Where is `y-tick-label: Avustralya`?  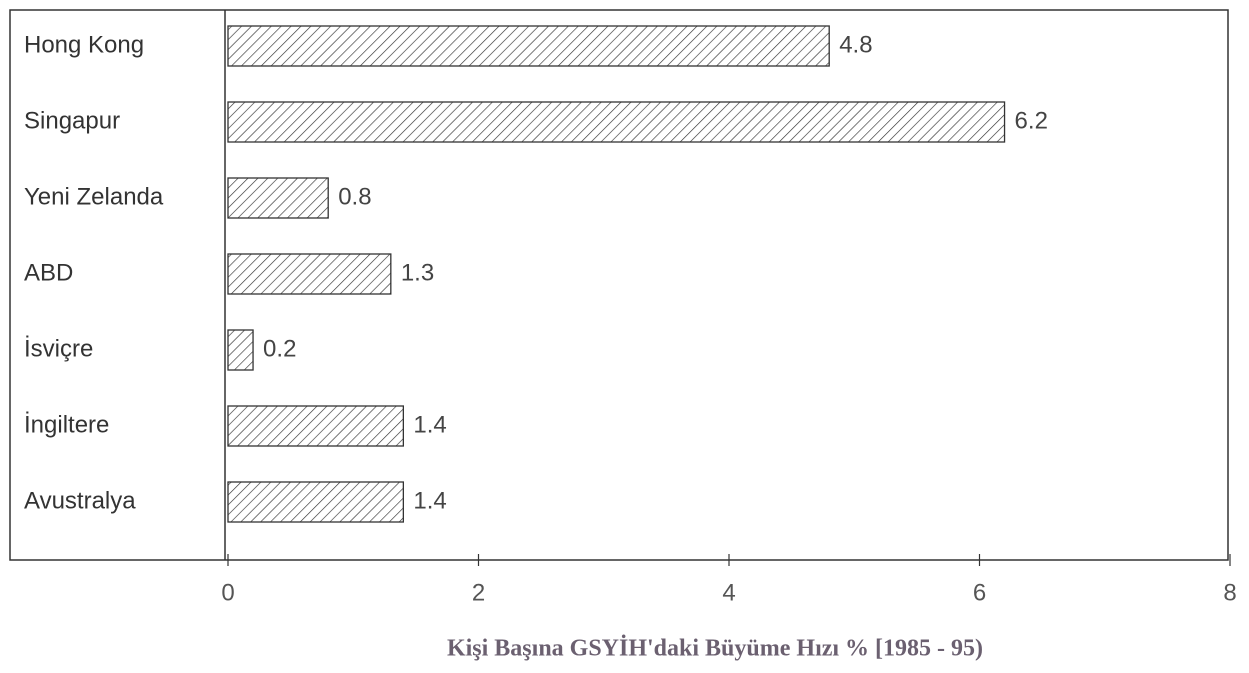 y-tick-label: Avustralya is located at coordinates (80, 500).